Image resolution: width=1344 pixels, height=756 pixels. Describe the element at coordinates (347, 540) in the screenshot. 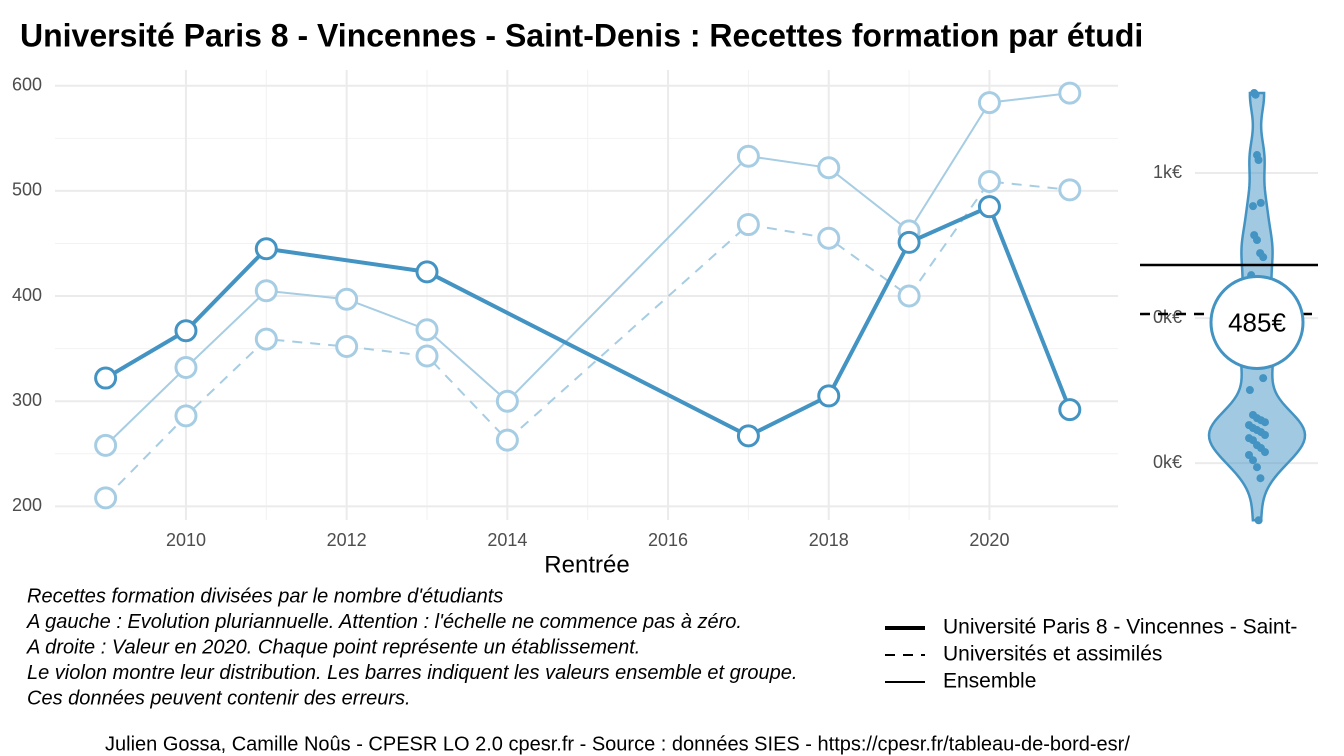

I see `x-tick-label: 2012` at that location.